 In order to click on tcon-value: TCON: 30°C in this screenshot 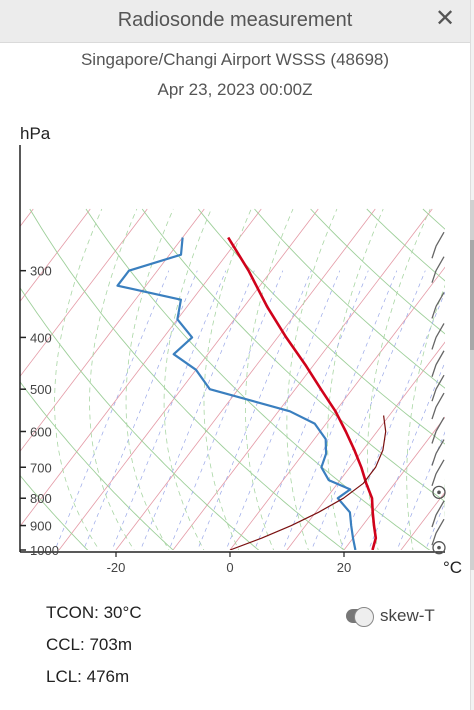, I will do `click(94, 612)`.